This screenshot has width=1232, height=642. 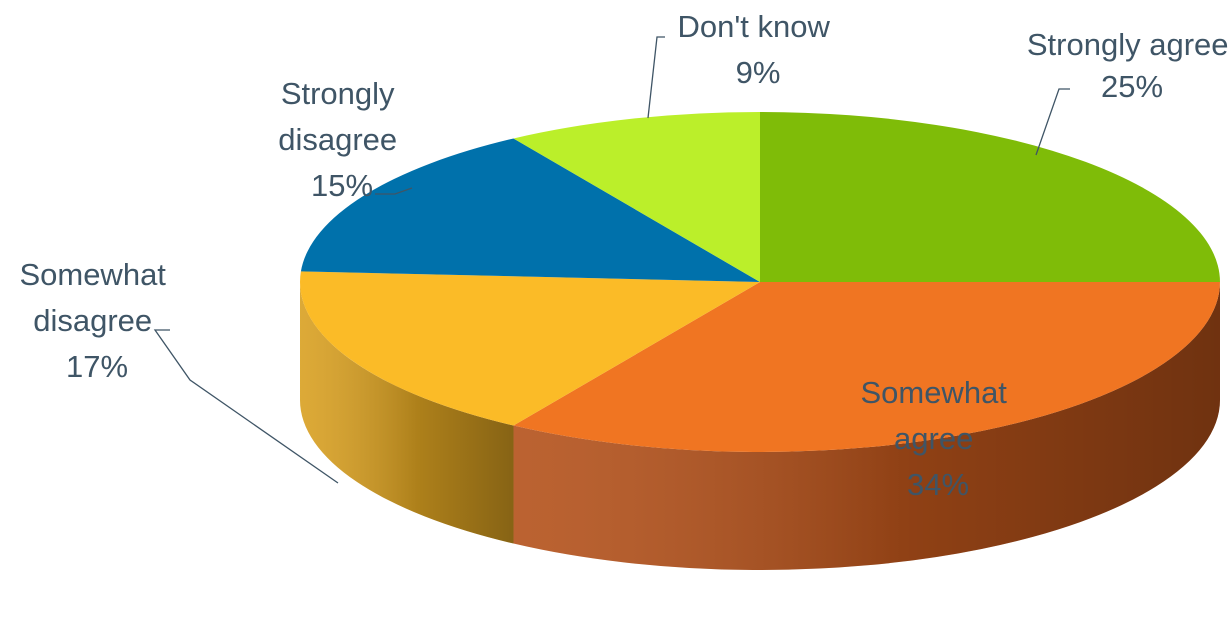 I want to click on pie-slice-somewhat-disagree, so click(x=530, y=348).